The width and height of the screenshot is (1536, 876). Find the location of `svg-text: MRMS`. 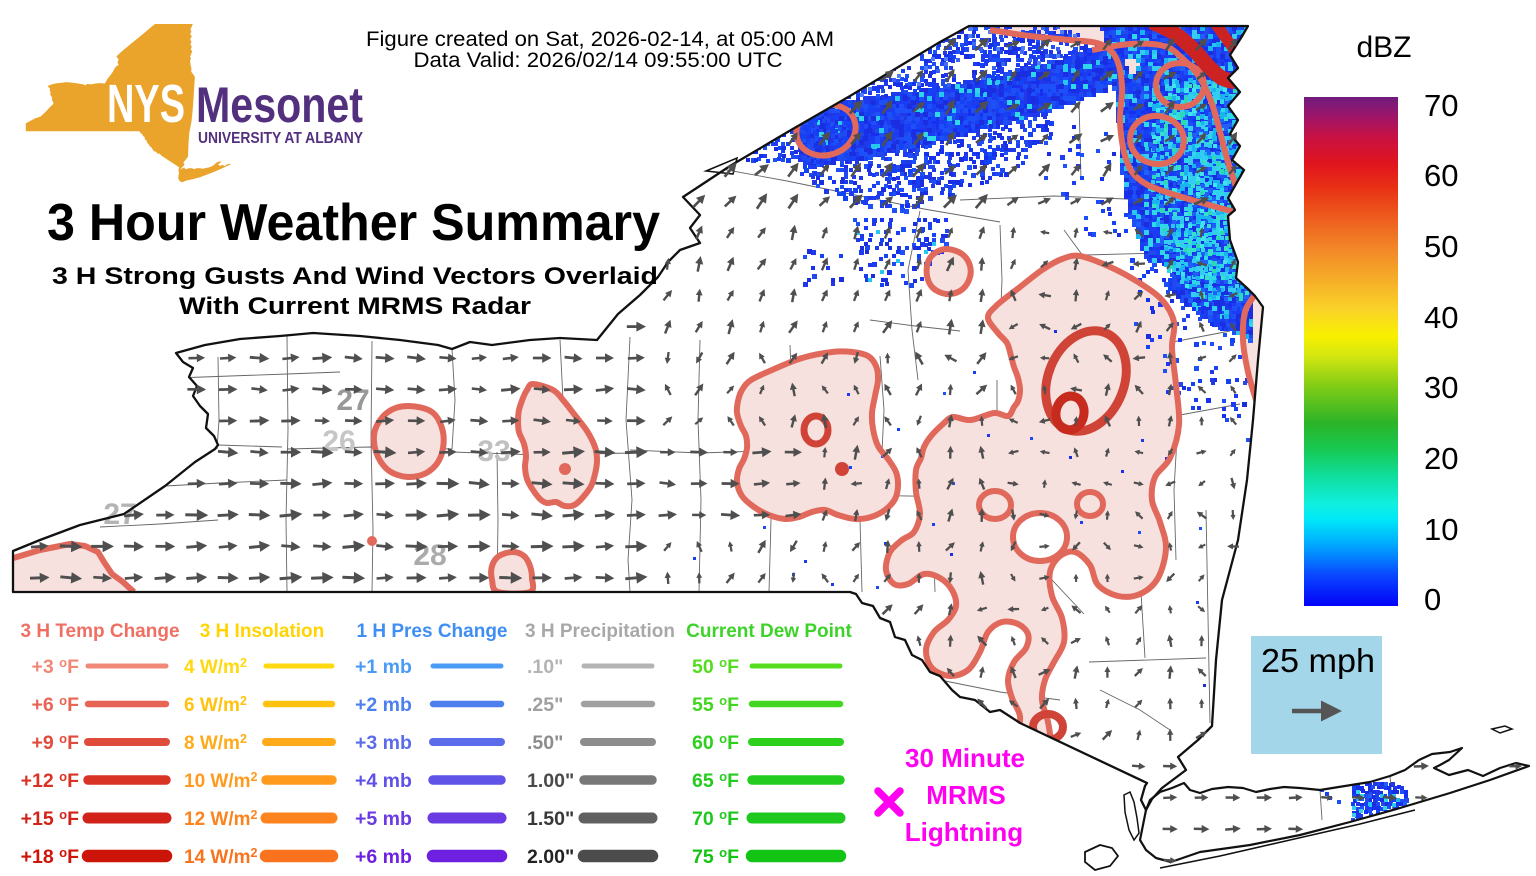

svg-text: MRMS is located at coordinates (965, 795).